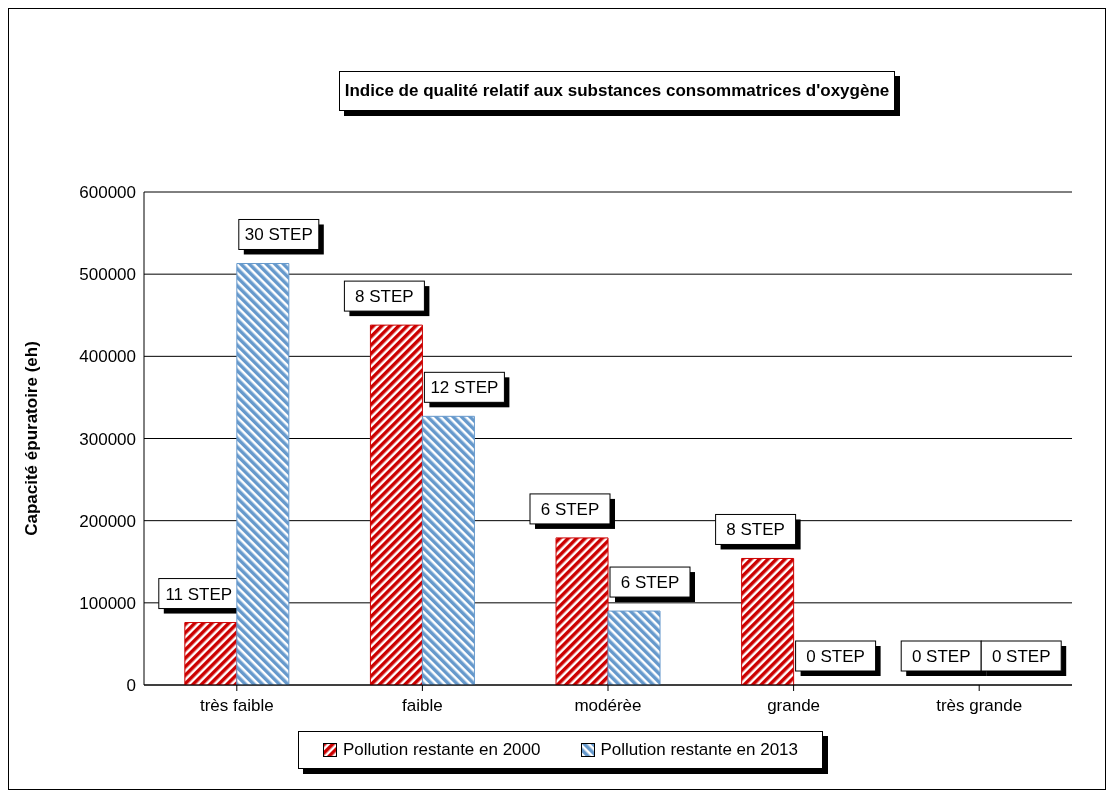 This screenshot has height=796, width=1116. Describe the element at coordinates (107, 439) in the screenshot. I see `y-tick-label: 300000` at that location.